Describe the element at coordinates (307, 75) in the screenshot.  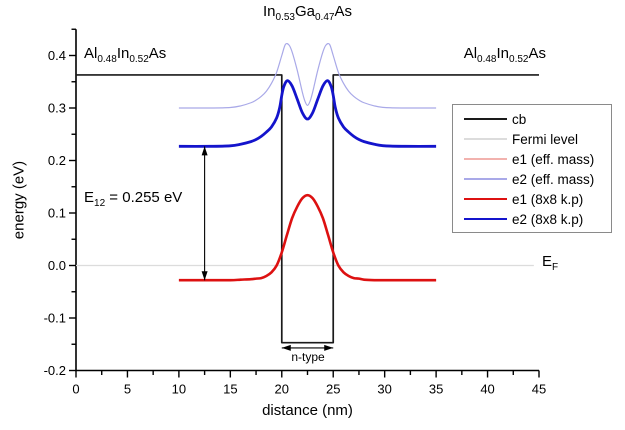
I see `series-e2-eff-mass-` at that location.